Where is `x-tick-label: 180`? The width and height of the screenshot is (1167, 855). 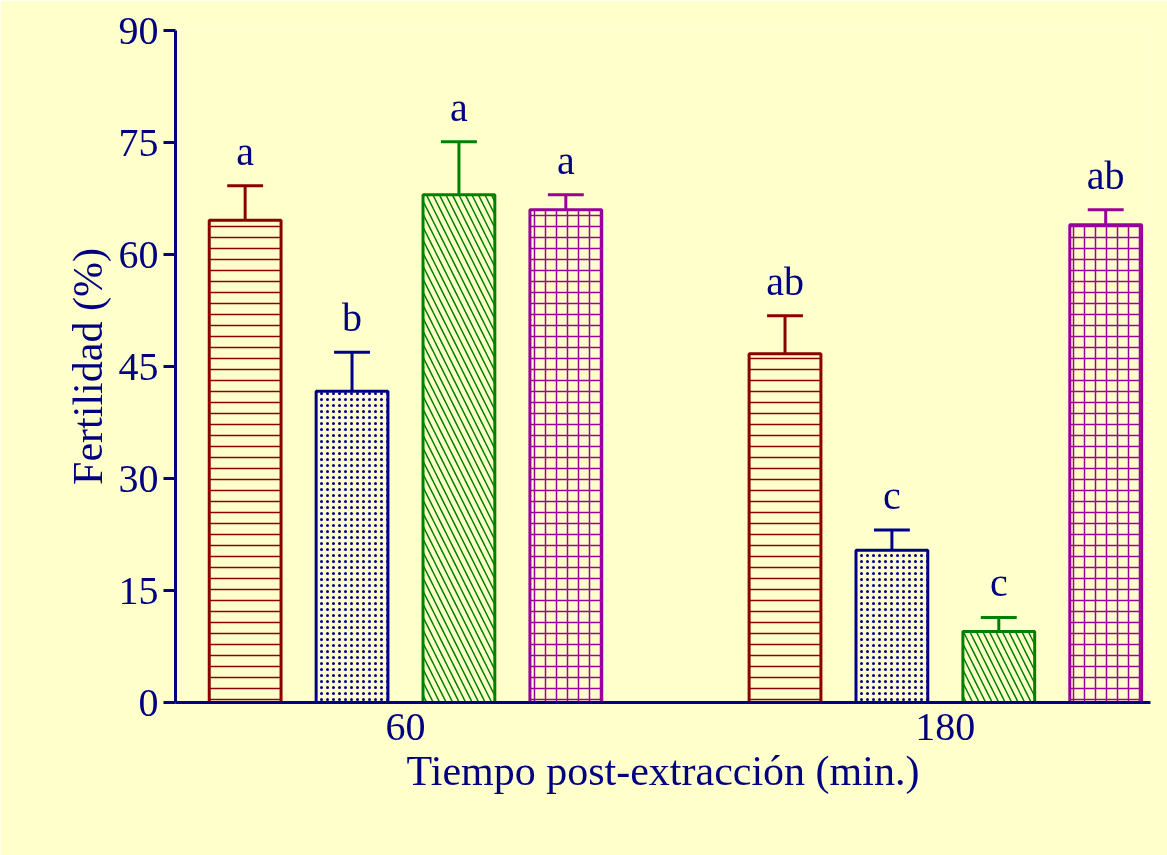 x-tick-label: 180 is located at coordinates (945, 726).